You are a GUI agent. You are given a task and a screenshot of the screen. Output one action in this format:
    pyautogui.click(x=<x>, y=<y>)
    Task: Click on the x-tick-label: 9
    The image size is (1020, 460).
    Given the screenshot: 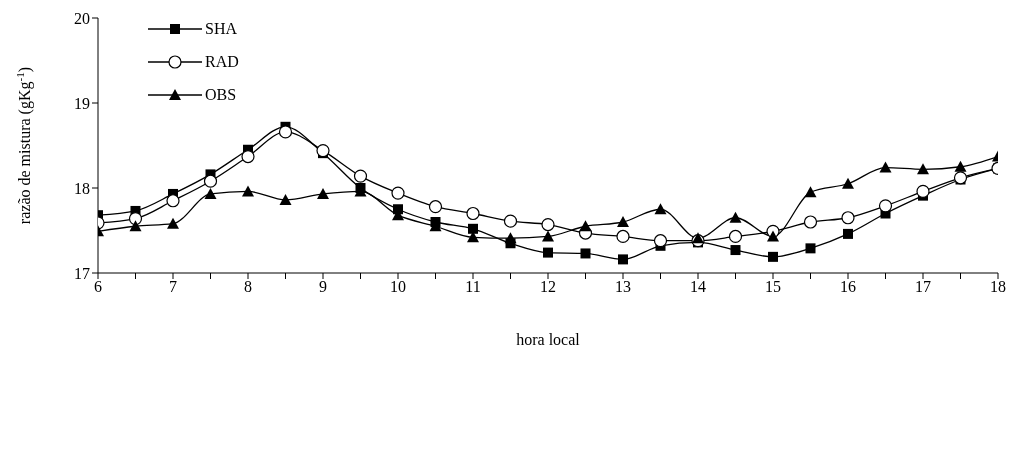 What is the action you would take?
    pyautogui.click(x=323, y=287)
    